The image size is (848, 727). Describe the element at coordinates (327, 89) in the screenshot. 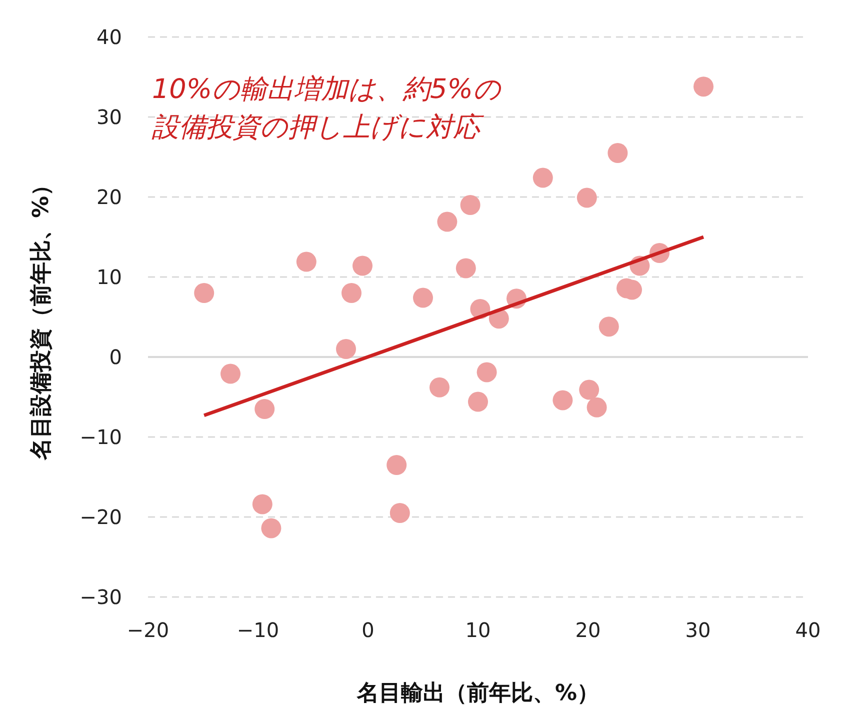

I see `annotation: 10%の輸出増加は、約5%の` at that location.